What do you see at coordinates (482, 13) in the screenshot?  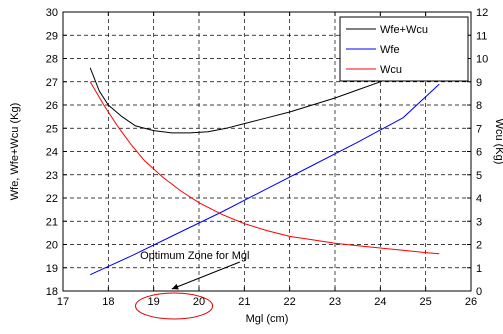 I see `y-right-tick-label: 12` at bounding box center [482, 13].